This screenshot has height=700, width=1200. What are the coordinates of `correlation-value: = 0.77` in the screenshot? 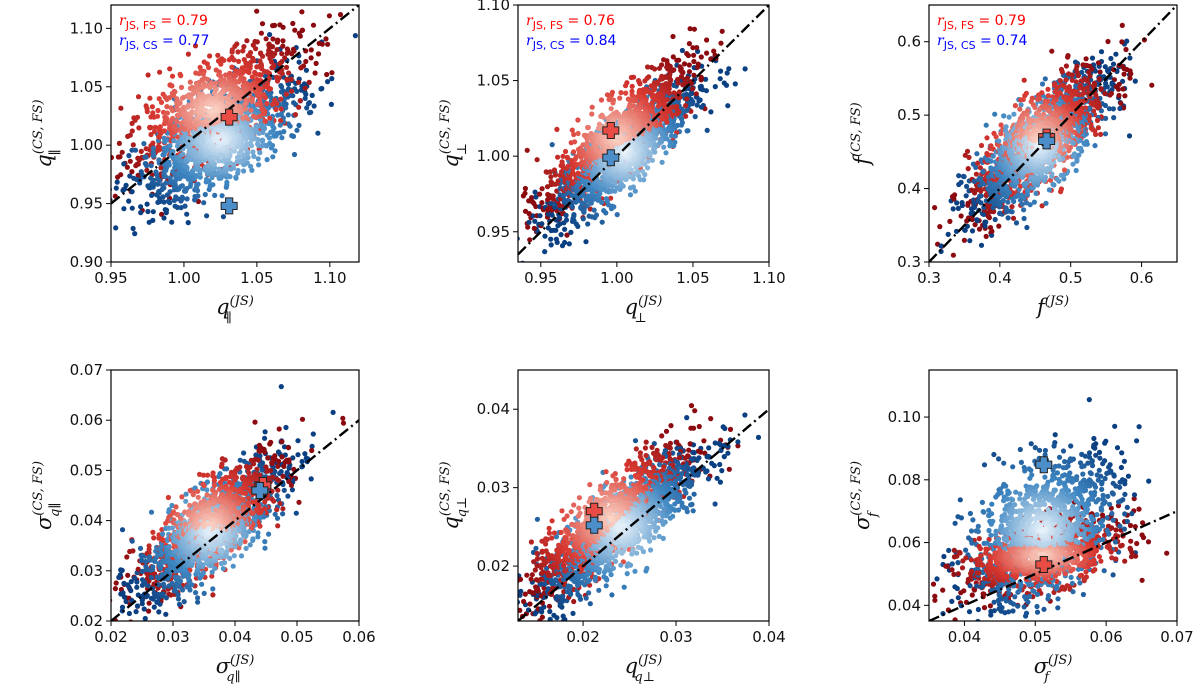 It's located at (184, 41).